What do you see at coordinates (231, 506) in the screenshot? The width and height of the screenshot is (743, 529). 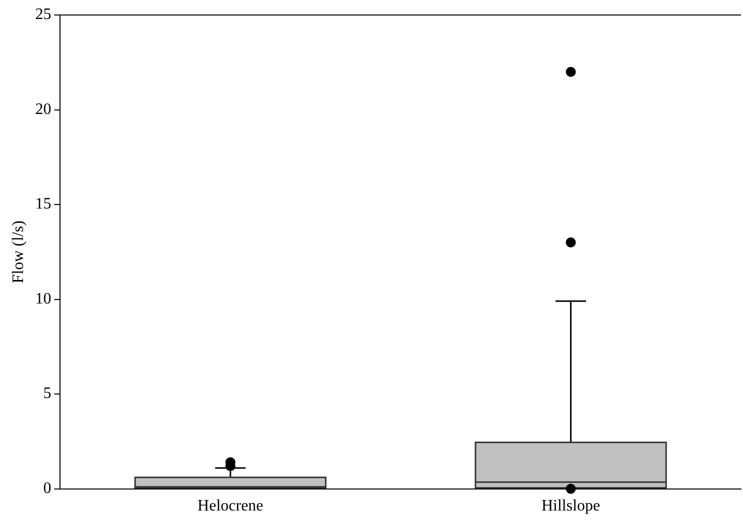 I see `x-tick-label: Helocrene` at bounding box center [231, 506].